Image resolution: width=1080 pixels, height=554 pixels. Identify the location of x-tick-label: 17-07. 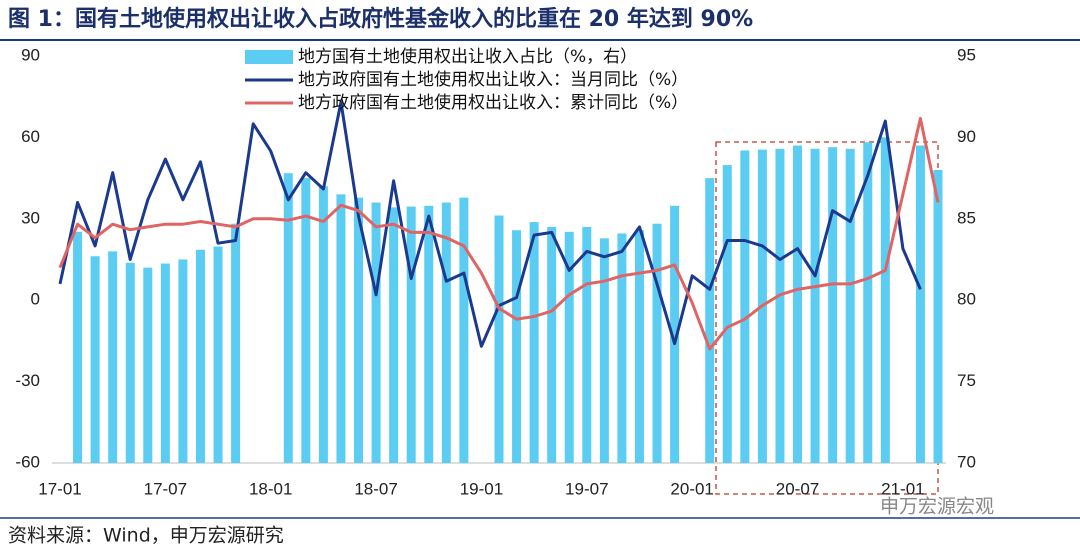
(165, 488).